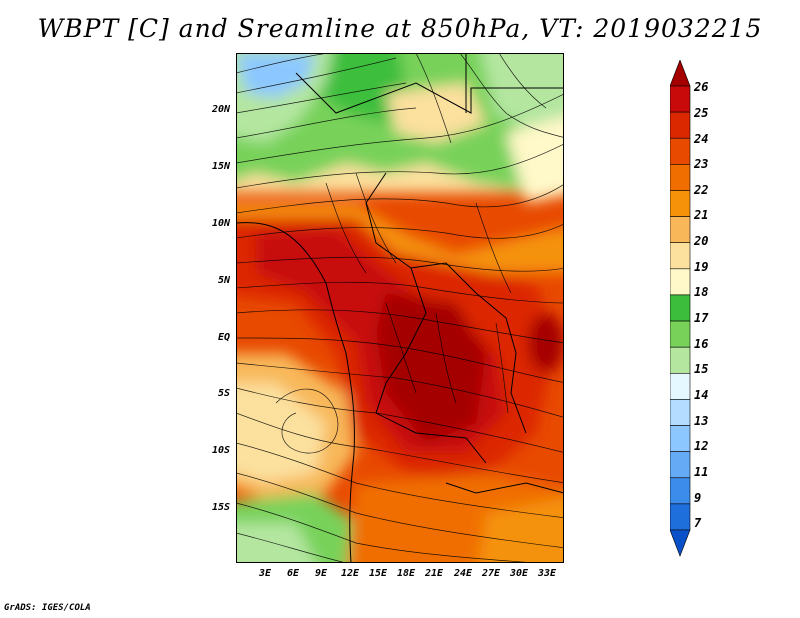  Describe the element at coordinates (701, 139) in the screenshot. I see `colorbar-label: 24` at that location.